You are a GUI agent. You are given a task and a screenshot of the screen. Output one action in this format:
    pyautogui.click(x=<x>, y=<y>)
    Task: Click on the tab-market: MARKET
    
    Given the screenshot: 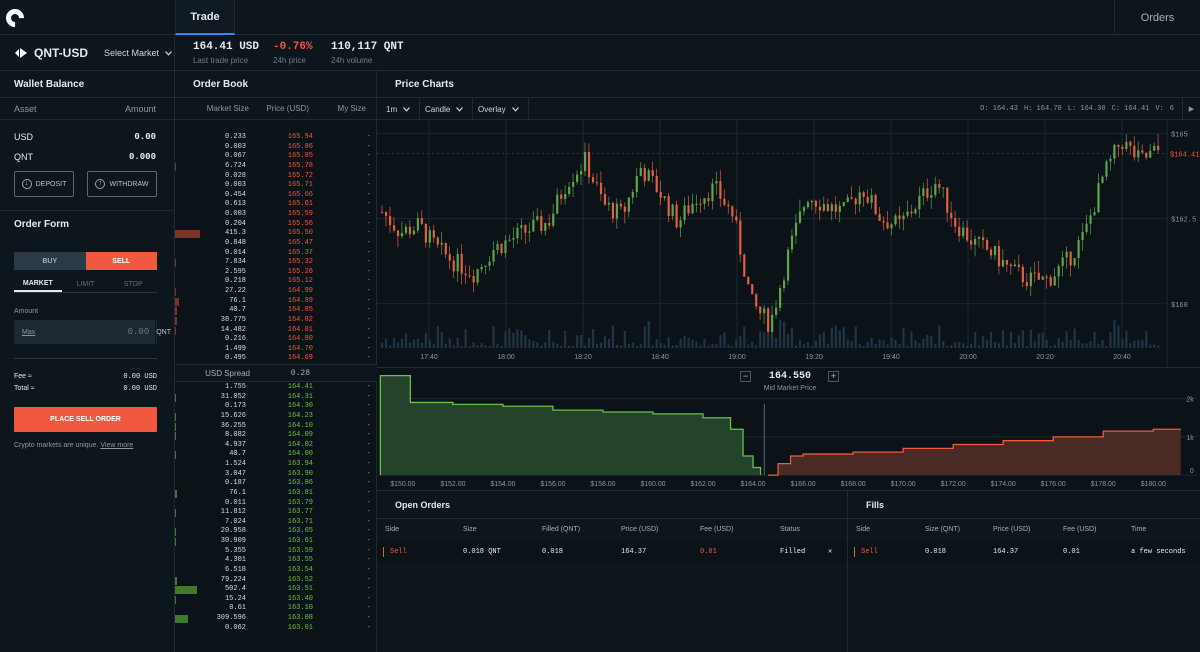 What is the action you would take?
    pyautogui.click(x=38, y=284)
    